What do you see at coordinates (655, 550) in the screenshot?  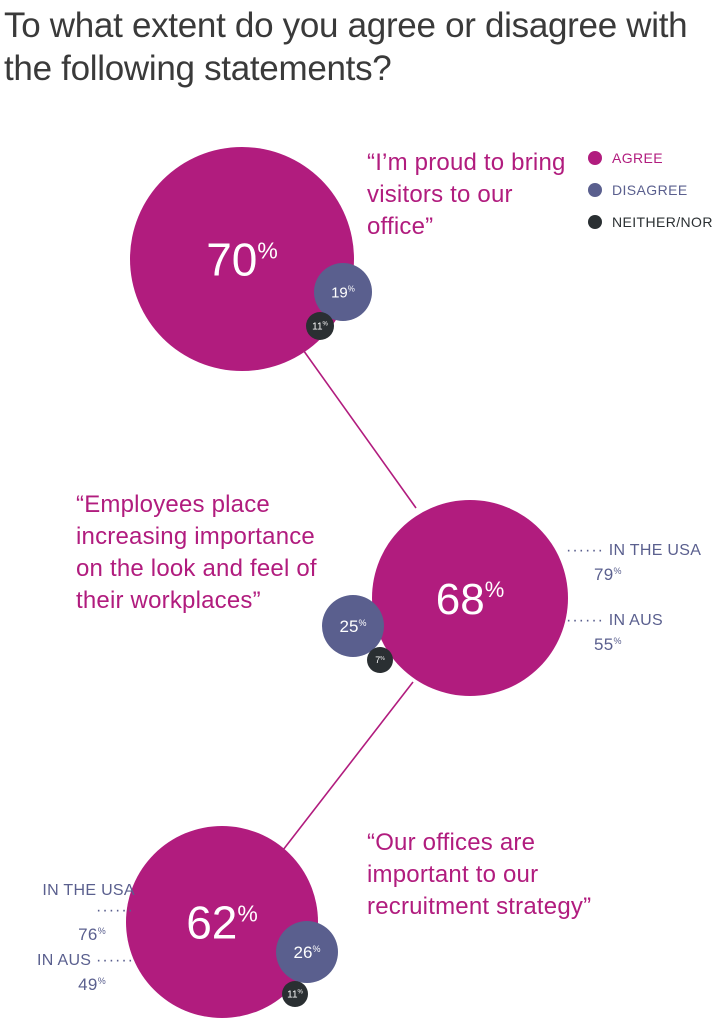 I see `statement-2-usa-label: IN THE USA` at bounding box center [655, 550].